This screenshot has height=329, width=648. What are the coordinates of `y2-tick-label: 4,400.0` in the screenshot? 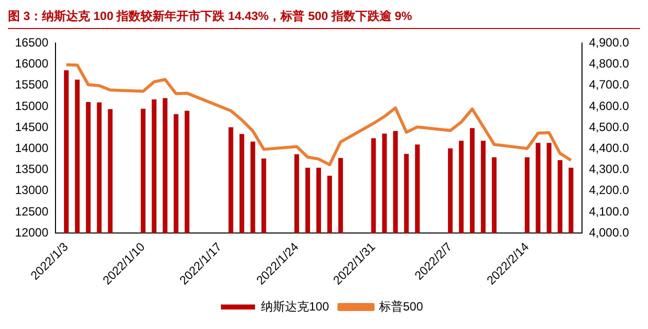 It's located at (609, 147).